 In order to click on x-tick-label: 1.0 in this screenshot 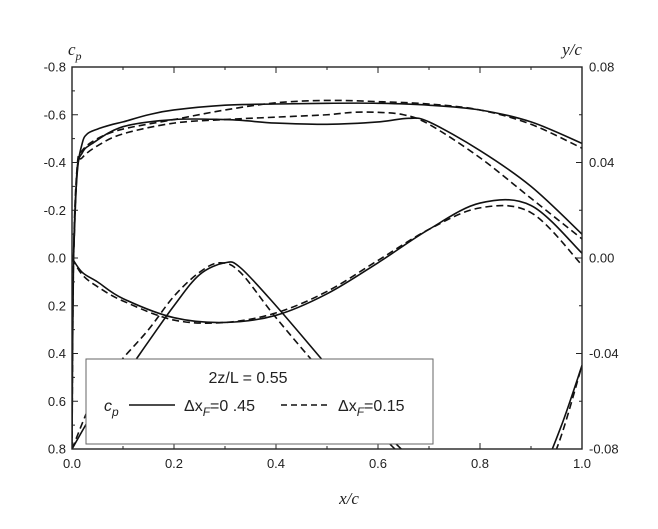, I will do `click(582, 463)`.